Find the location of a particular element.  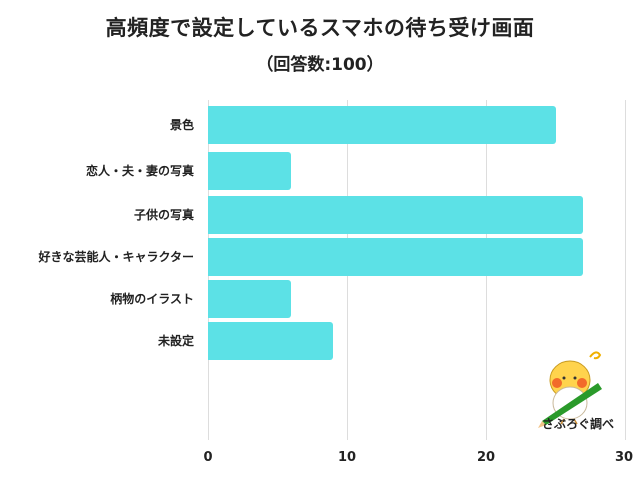

x-tick-30: 30 is located at coordinates (624, 457).